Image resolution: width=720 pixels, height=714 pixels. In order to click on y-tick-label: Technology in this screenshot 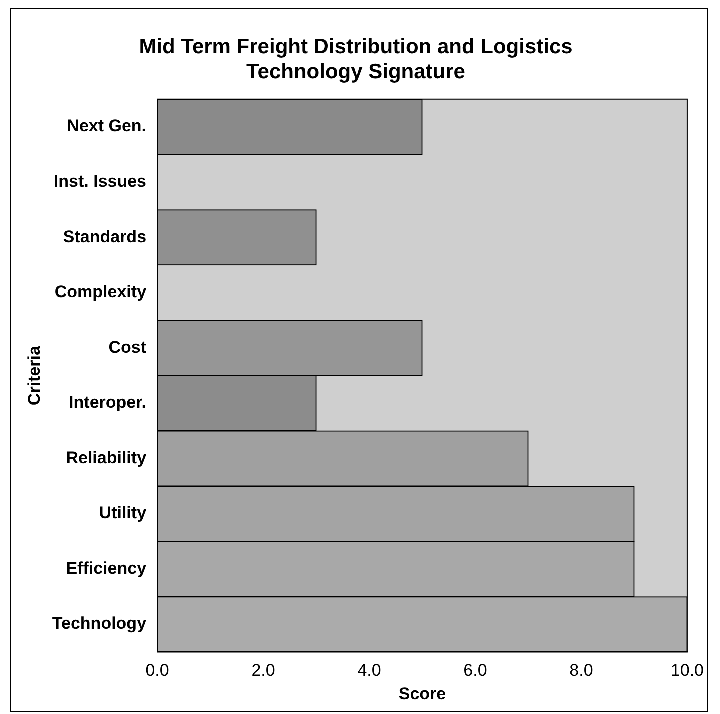, I will do `click(100, 624)`.